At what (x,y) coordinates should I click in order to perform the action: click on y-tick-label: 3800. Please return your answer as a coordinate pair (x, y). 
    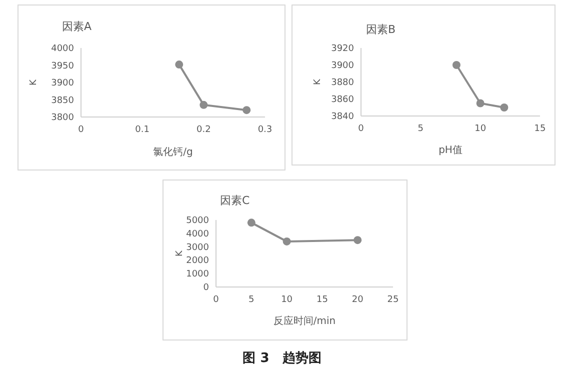
    Looking at the image, I should click on (62, 118).